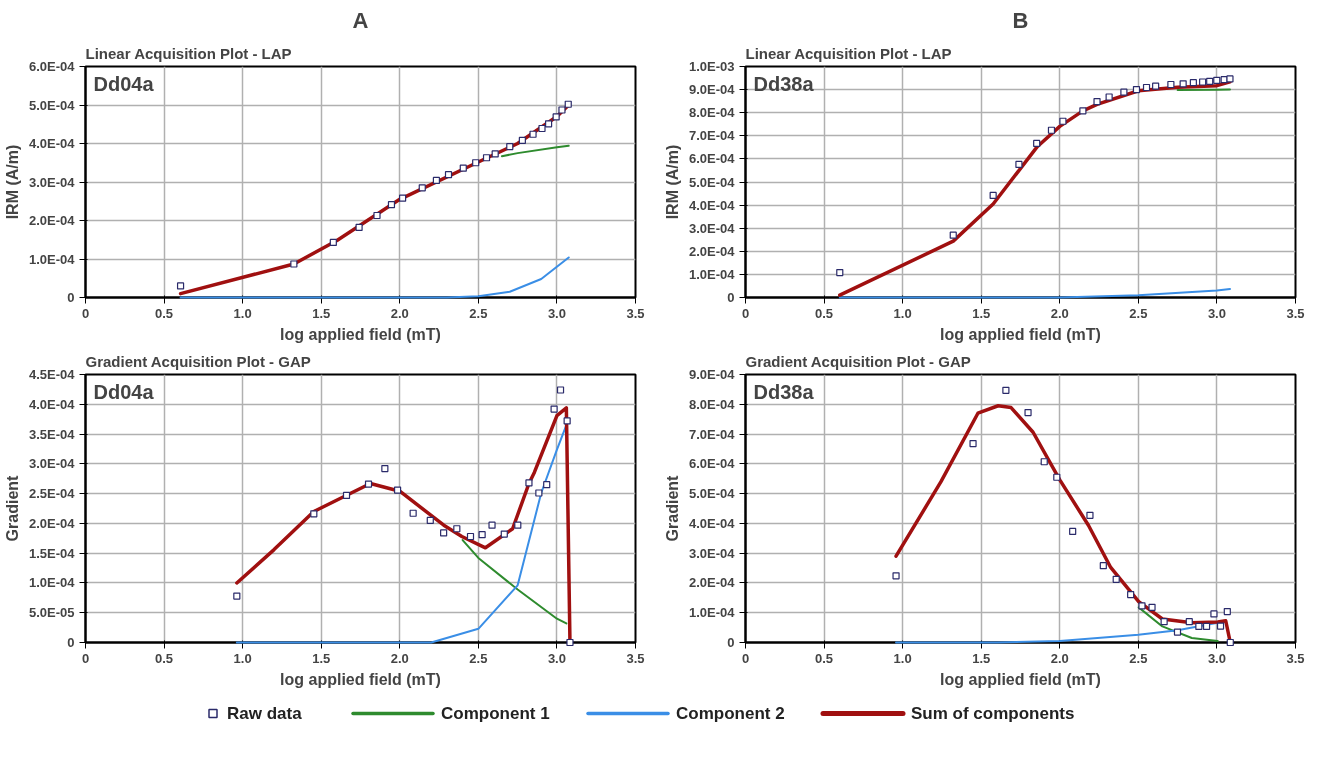  I want to click on legend-label: Component 1, so click(495, 713).